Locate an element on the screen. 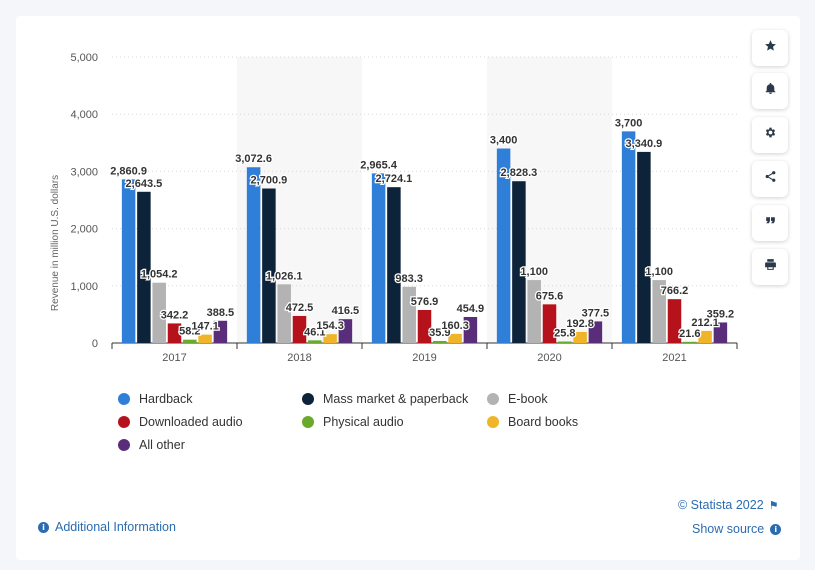  cite-button is located at coordinates (770, 223).